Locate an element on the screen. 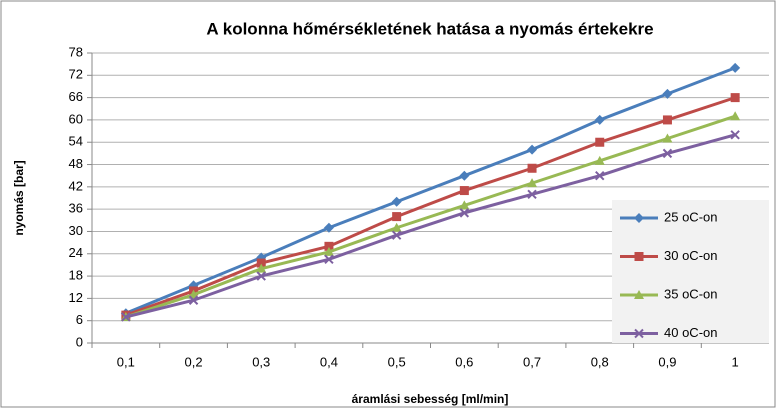 The image size is (782, 415). x-tick-label: 1 is located at coordinates (735, 361).